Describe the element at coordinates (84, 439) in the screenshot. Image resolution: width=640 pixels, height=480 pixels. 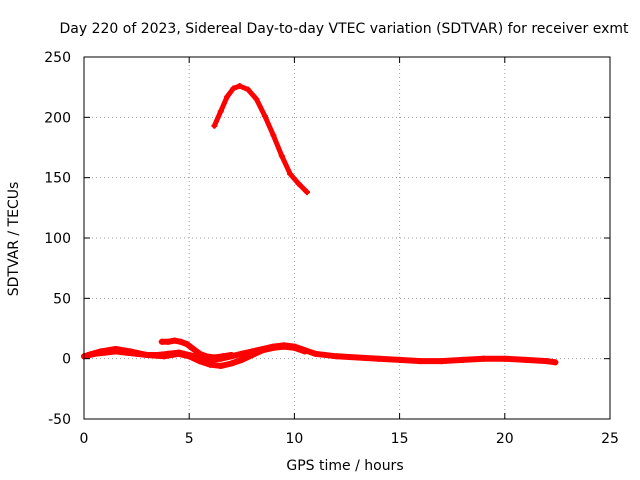
I see `x-tick-label: 0` at that location.